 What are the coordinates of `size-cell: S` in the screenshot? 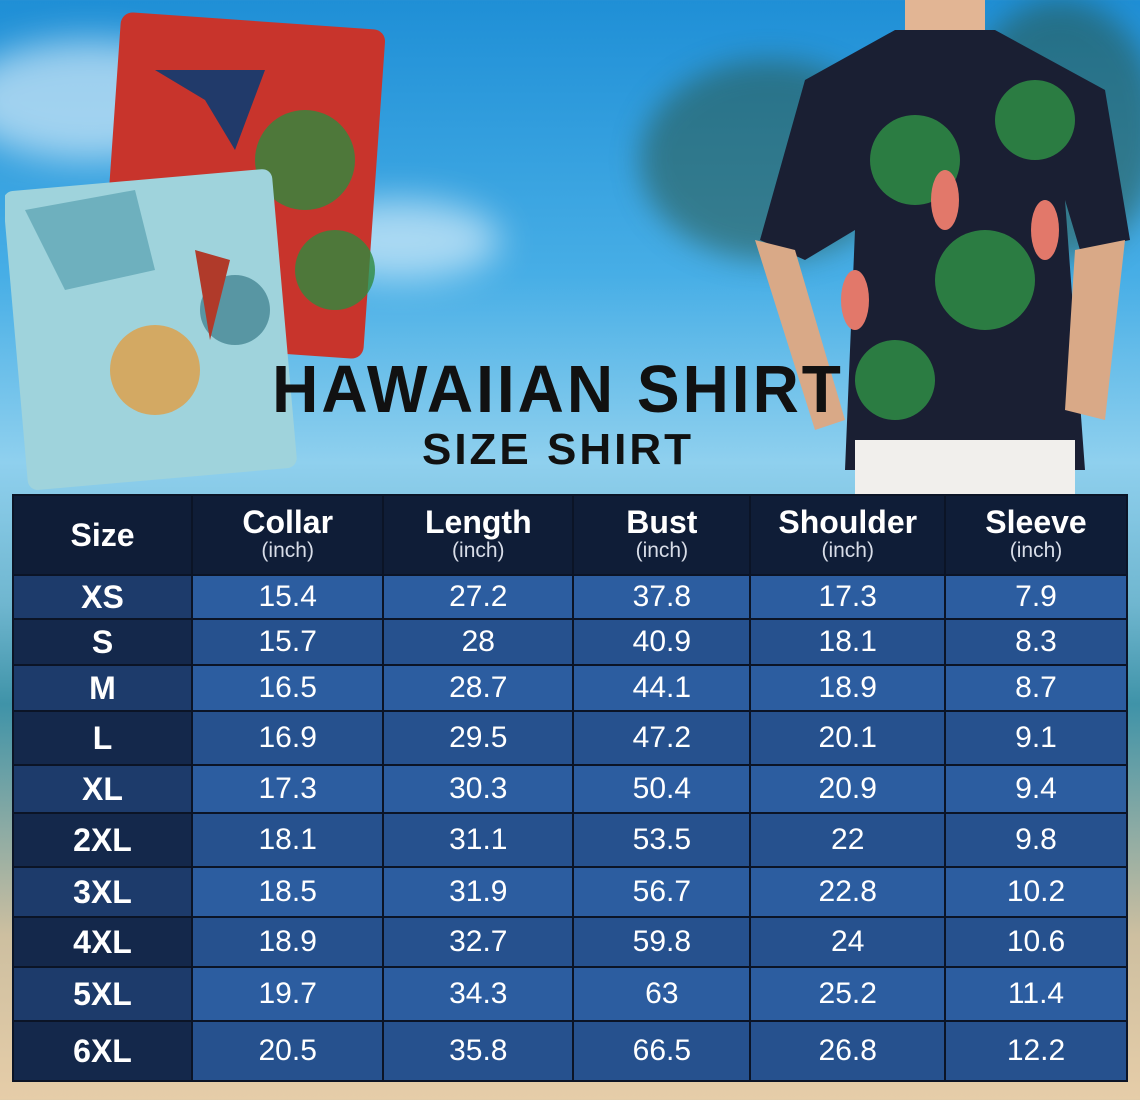 It's located at (102, 642).